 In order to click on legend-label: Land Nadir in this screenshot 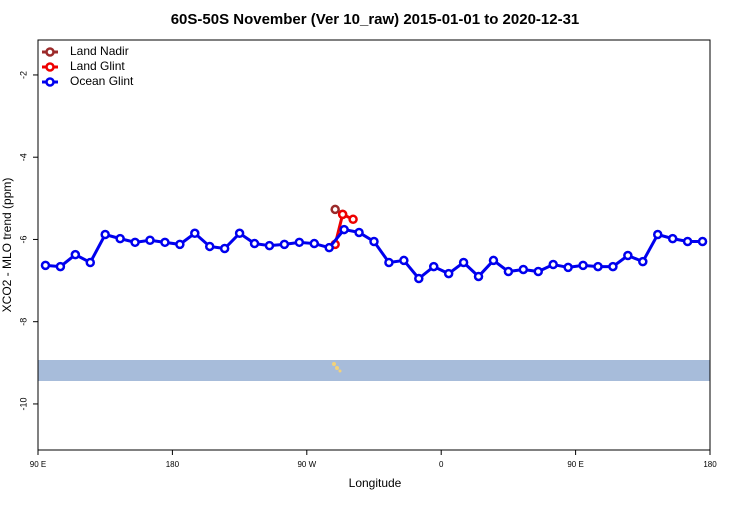, I will do `click(99, 51)`.